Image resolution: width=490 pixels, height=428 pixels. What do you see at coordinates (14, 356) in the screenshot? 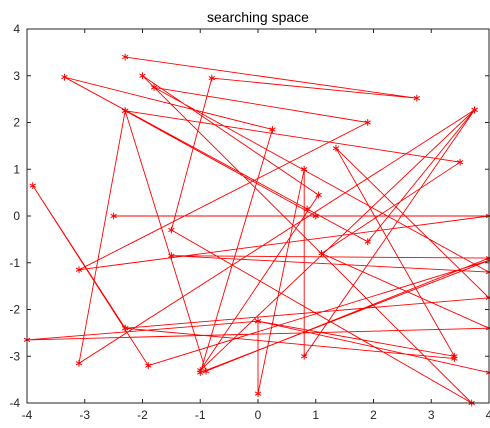
I see `y-tick-label: -3` at bounding box center [14, 356].